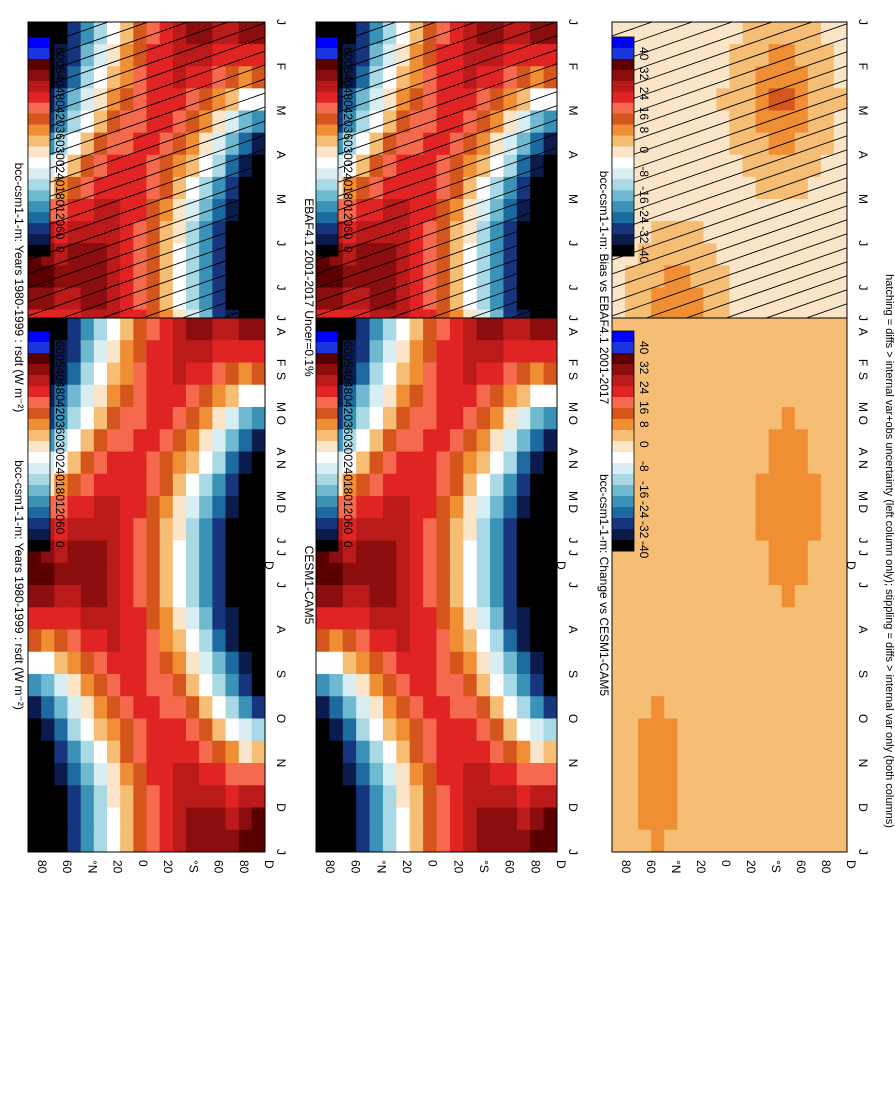  What do you see at coordinates (327, 441) in the screenshot?
I see `colorbar-frame` at bounding box center [327, 441].